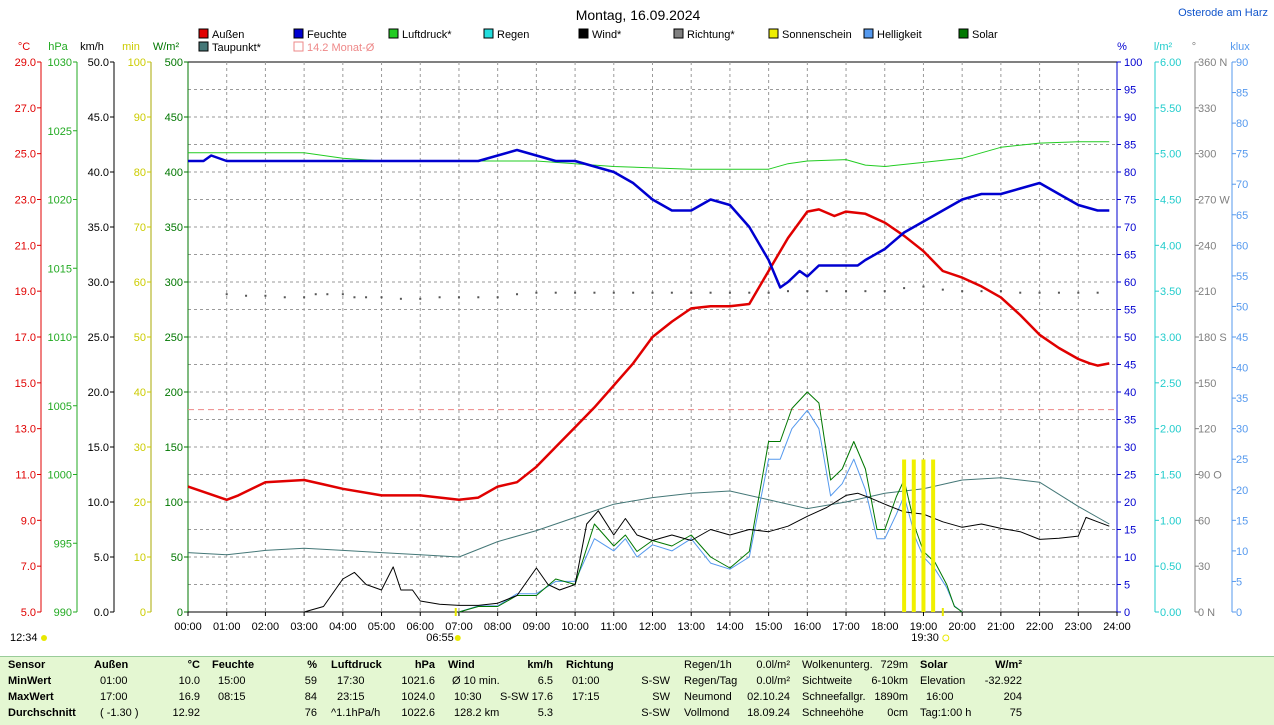 The image size is (1274, 725). I want to click on solar-avg-value: 75, so click(1015, 713).